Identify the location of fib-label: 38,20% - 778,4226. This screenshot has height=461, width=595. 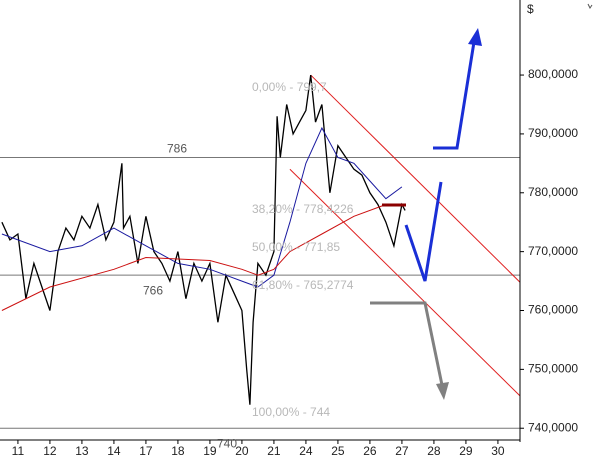
(303, 209).